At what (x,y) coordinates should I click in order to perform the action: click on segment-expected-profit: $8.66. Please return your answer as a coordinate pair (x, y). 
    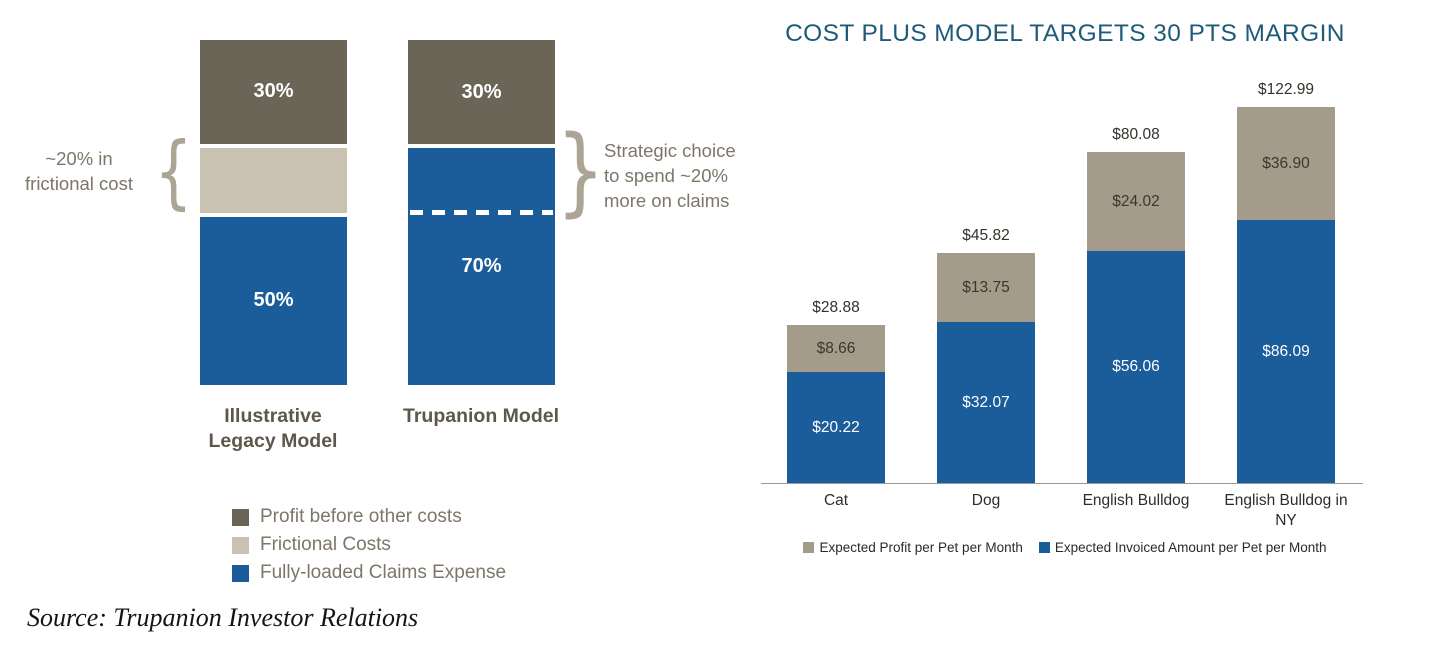
    Looking at the image, I should click on (836, 348).